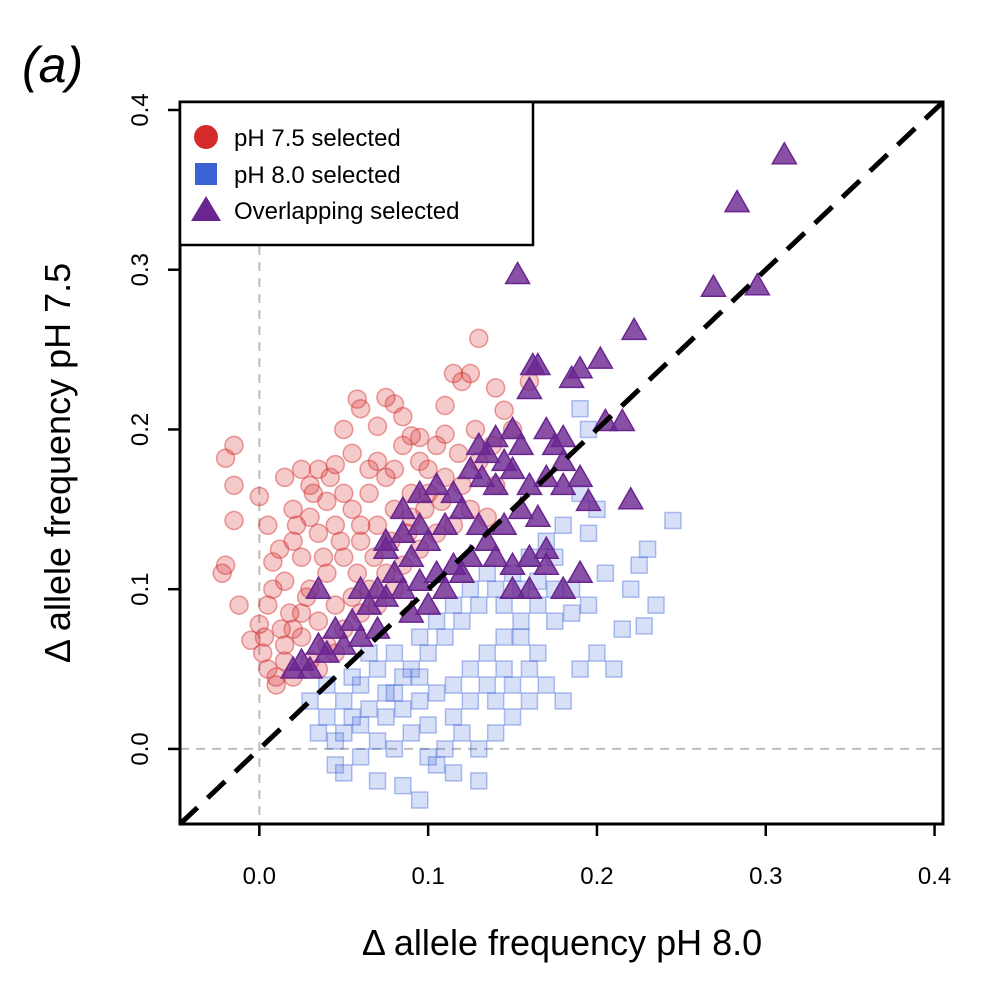 This screenshot has height=1003, width=1003. What do you see at coordinates (140, 589) in the screenshot?
I see `y-tick-label: 0.1` at bounding box center [140, 589].